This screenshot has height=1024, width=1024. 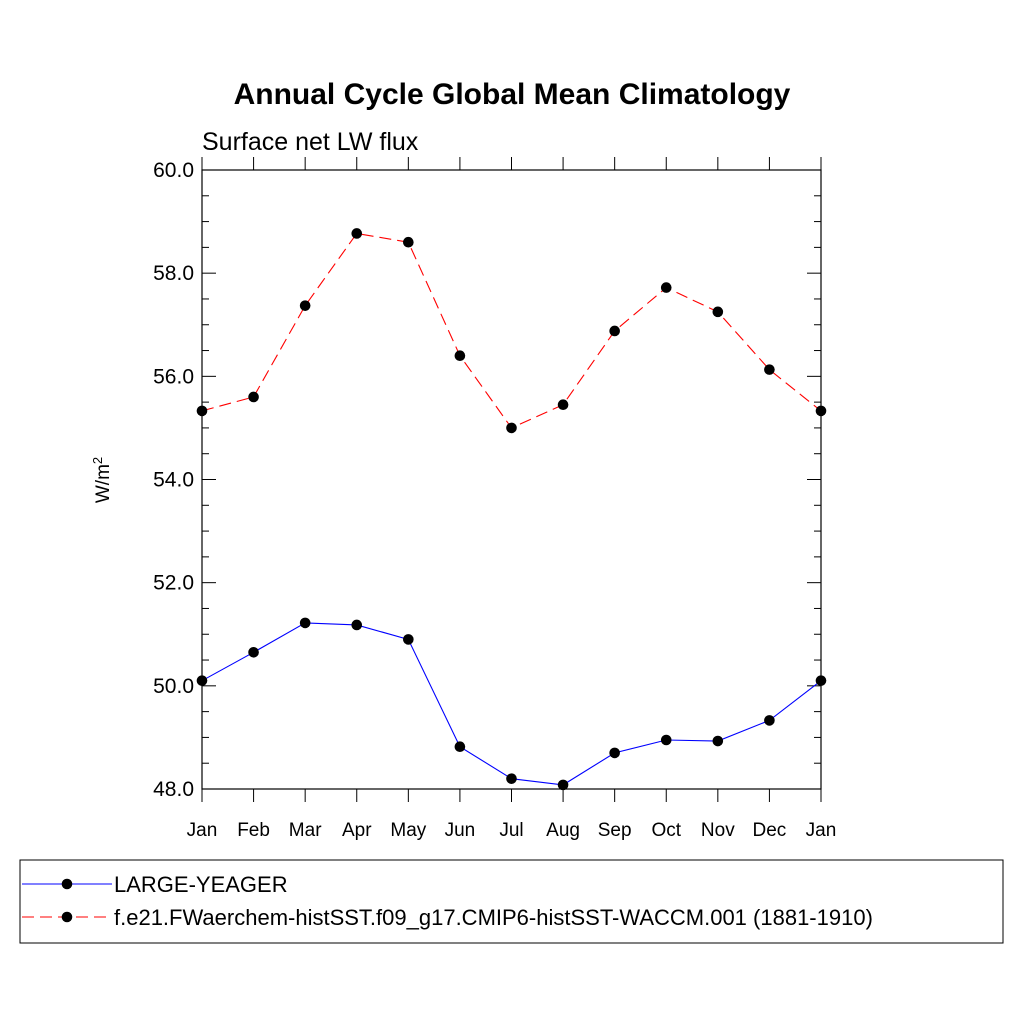 I want to click on chart-subtitle: Surface net LW flux, so click(x=310, y=142).